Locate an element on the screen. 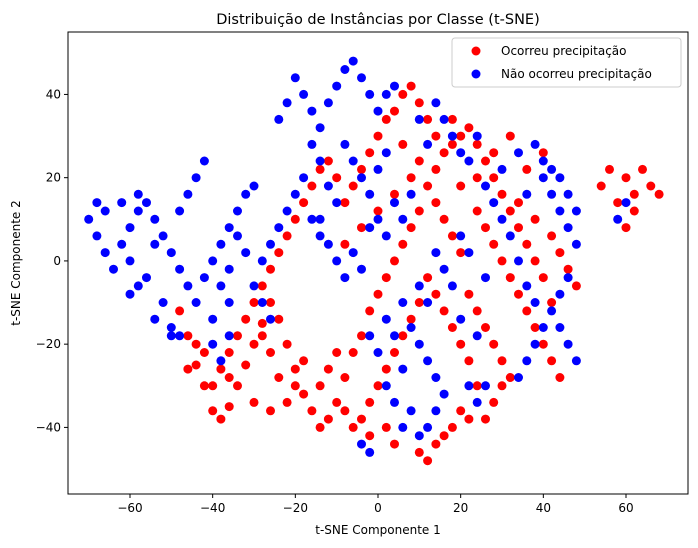  y-tick-label: 20 is located at coordinates (53, 178).